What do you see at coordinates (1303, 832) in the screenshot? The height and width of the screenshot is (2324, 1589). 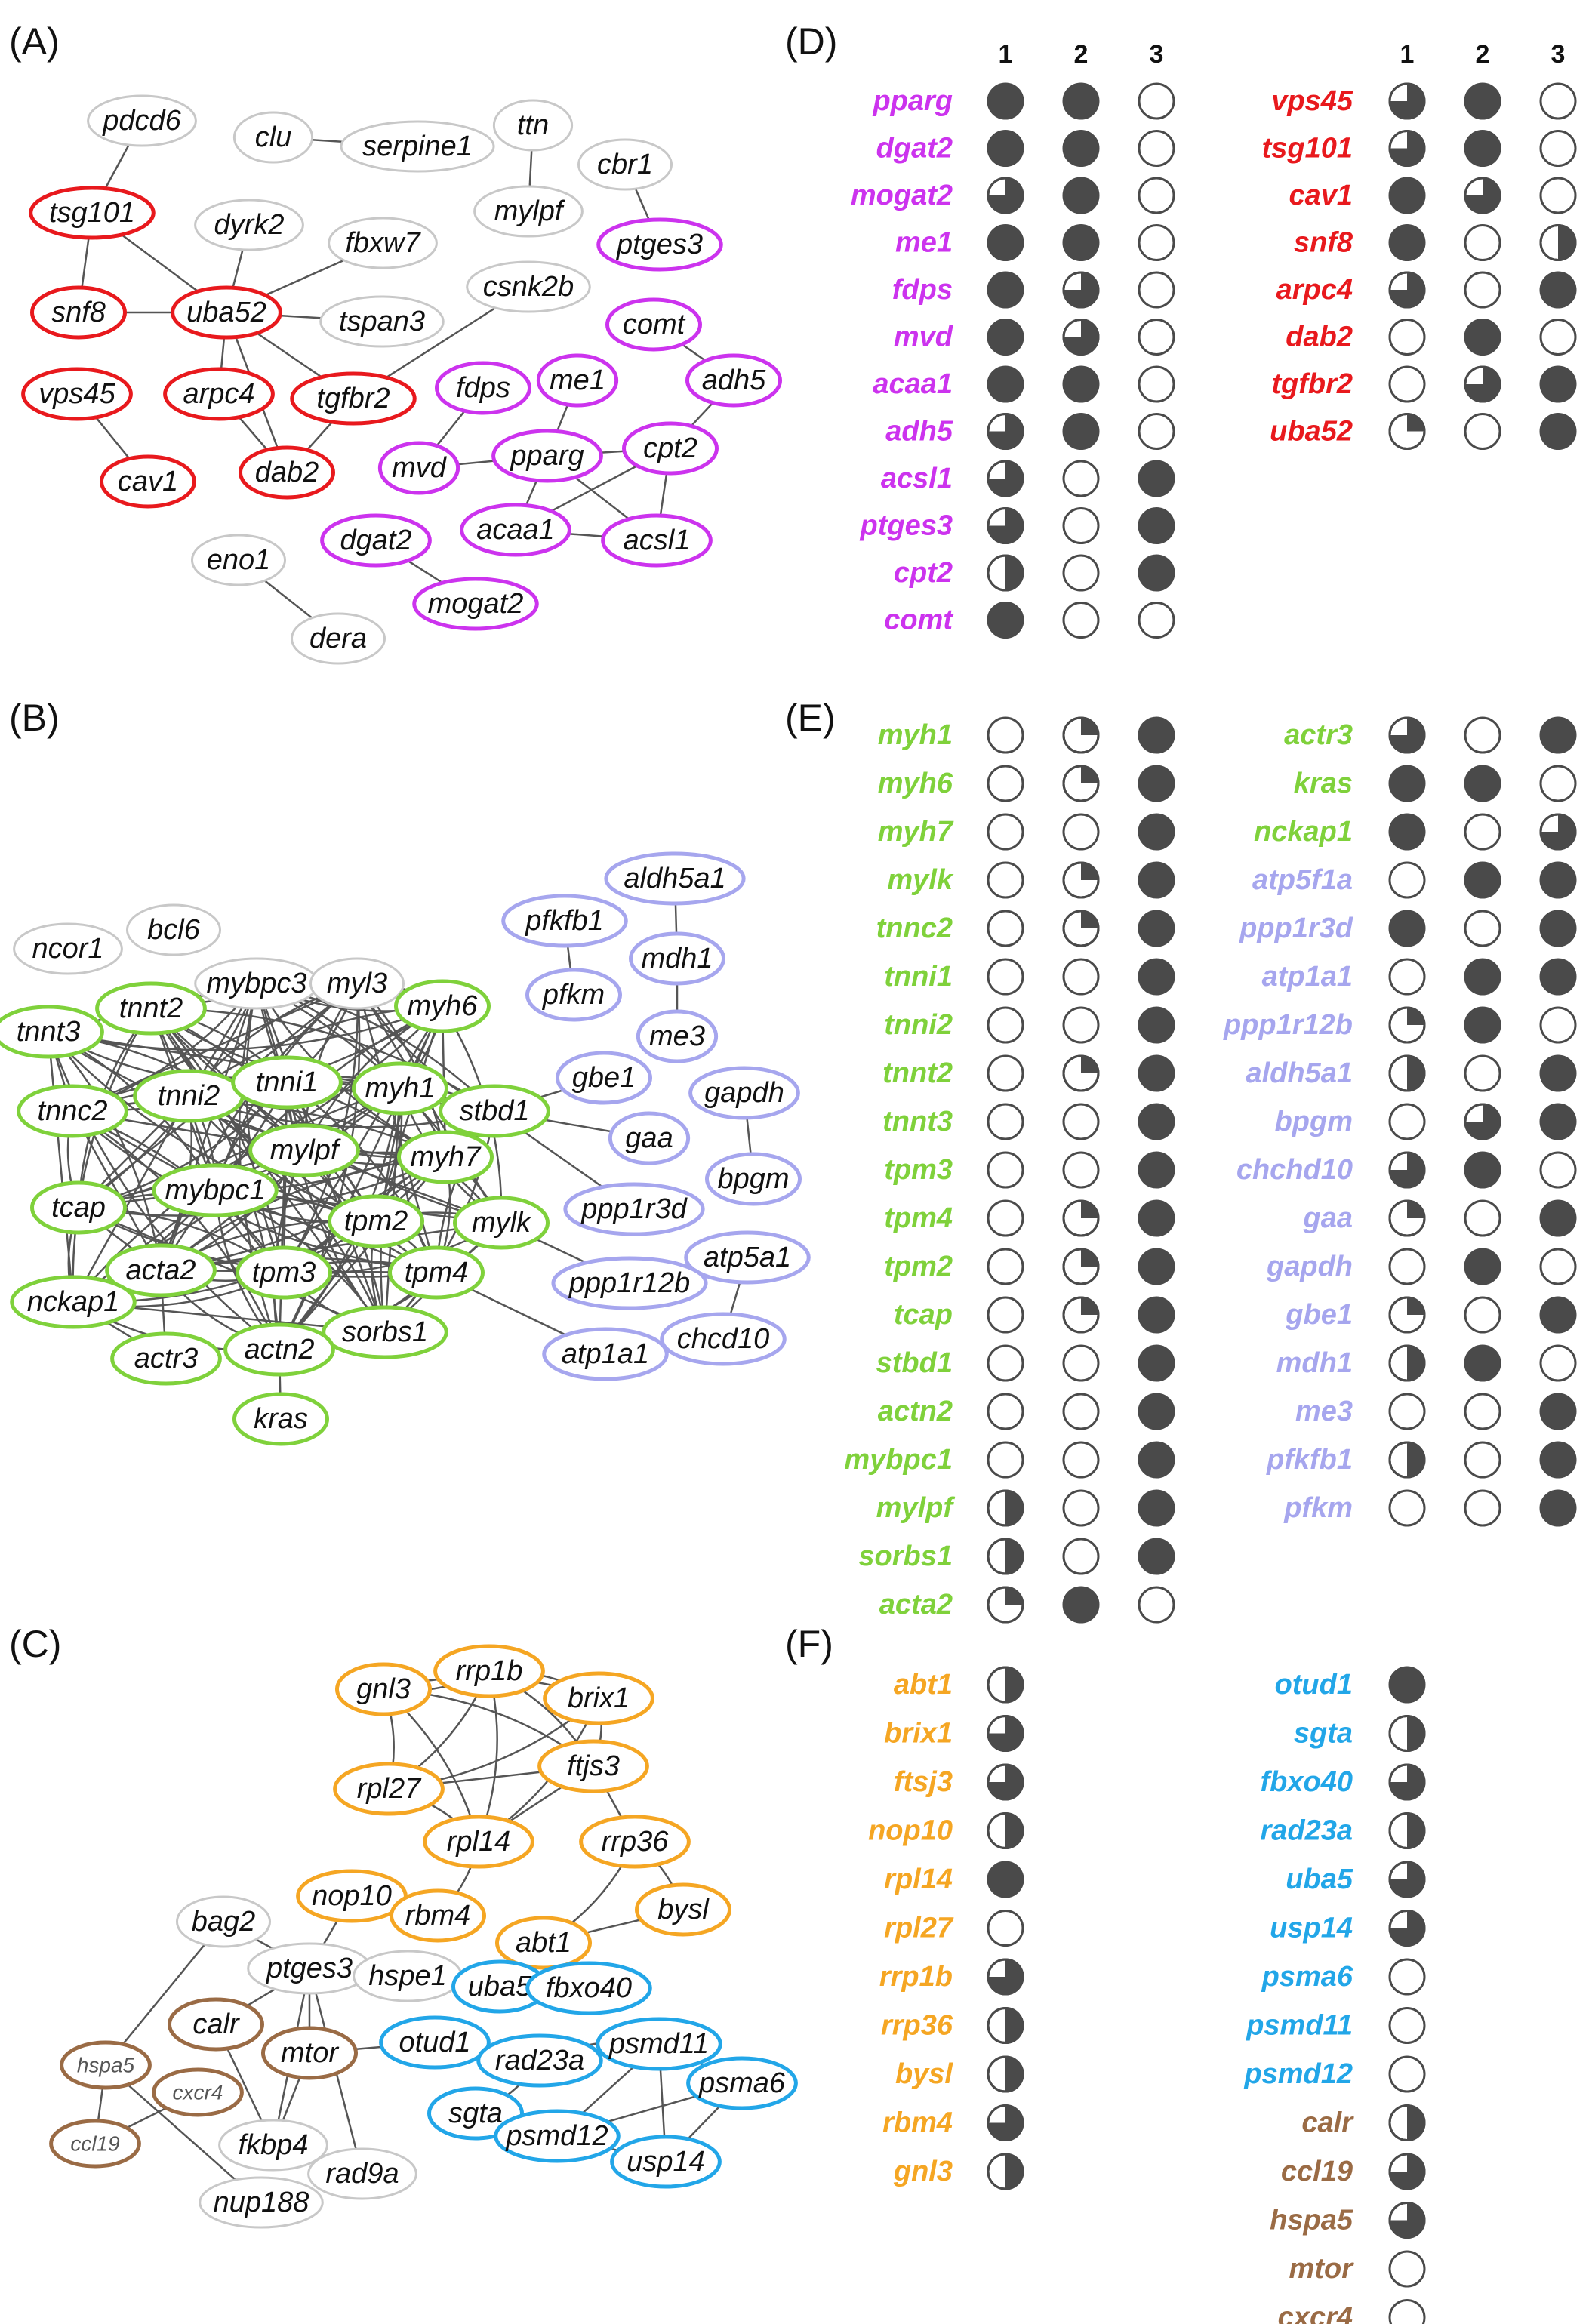 I see `gene-label-nckap1: nckap1` at bounding box center [1303, 832].